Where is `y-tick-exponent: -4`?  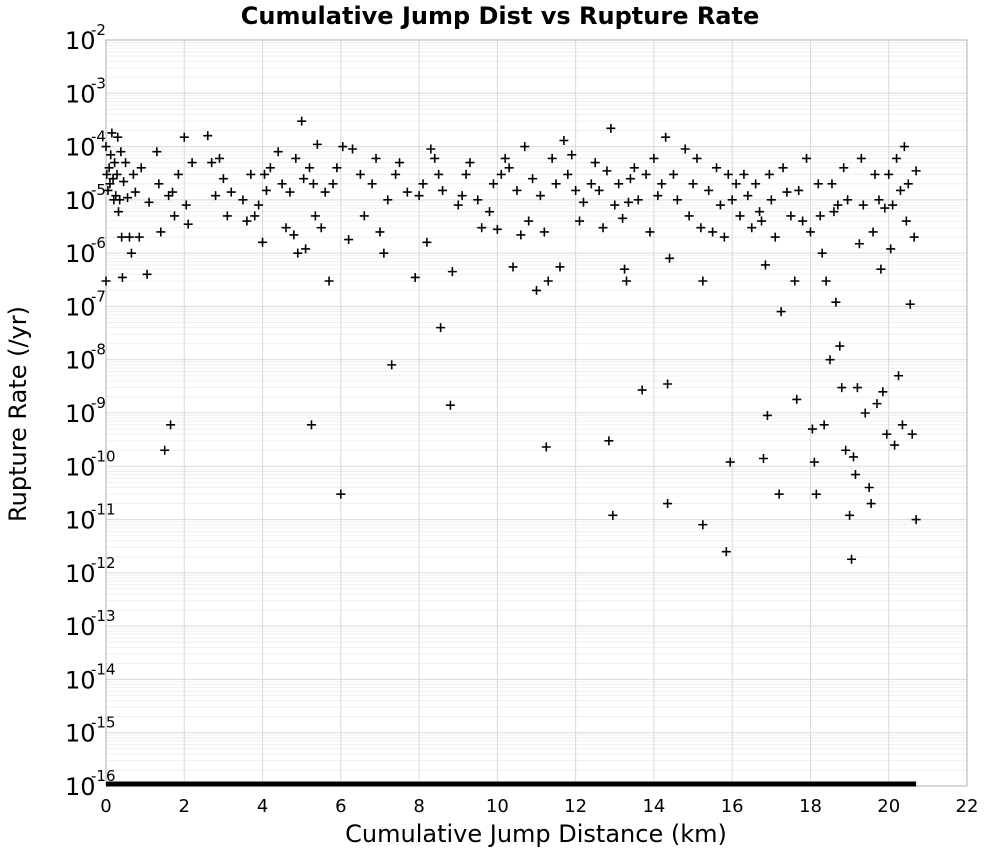
y-tick-exponent: -4 is located at coordinates (98, 137).